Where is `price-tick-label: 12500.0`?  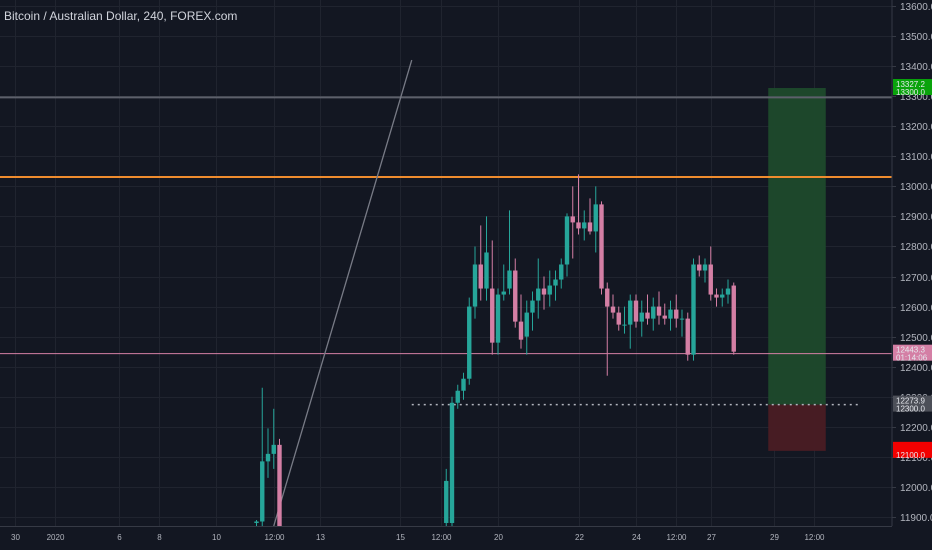
price-tick-label: 12500.0 is located at coordinates (916, 338).